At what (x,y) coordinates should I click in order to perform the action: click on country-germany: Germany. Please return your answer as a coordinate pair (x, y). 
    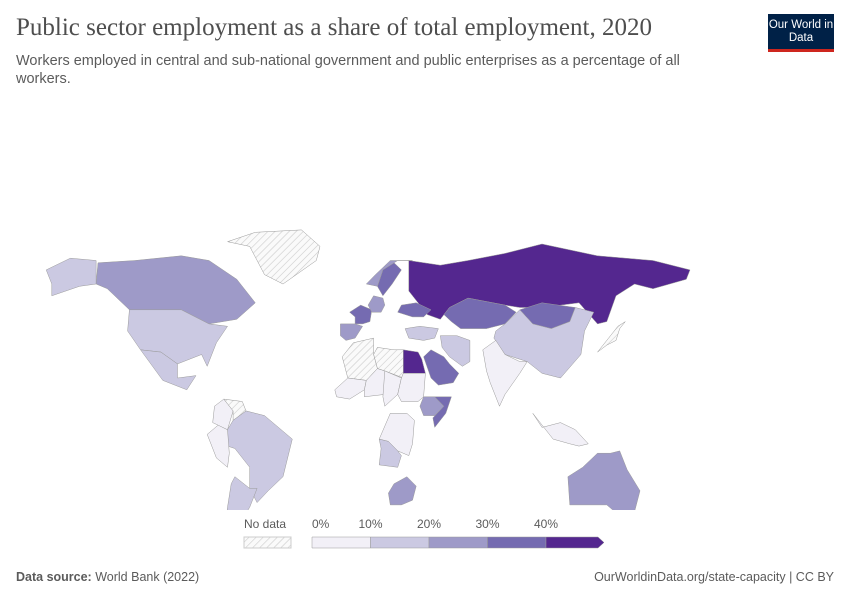
    Looking at the image, I should click on (376, 304).